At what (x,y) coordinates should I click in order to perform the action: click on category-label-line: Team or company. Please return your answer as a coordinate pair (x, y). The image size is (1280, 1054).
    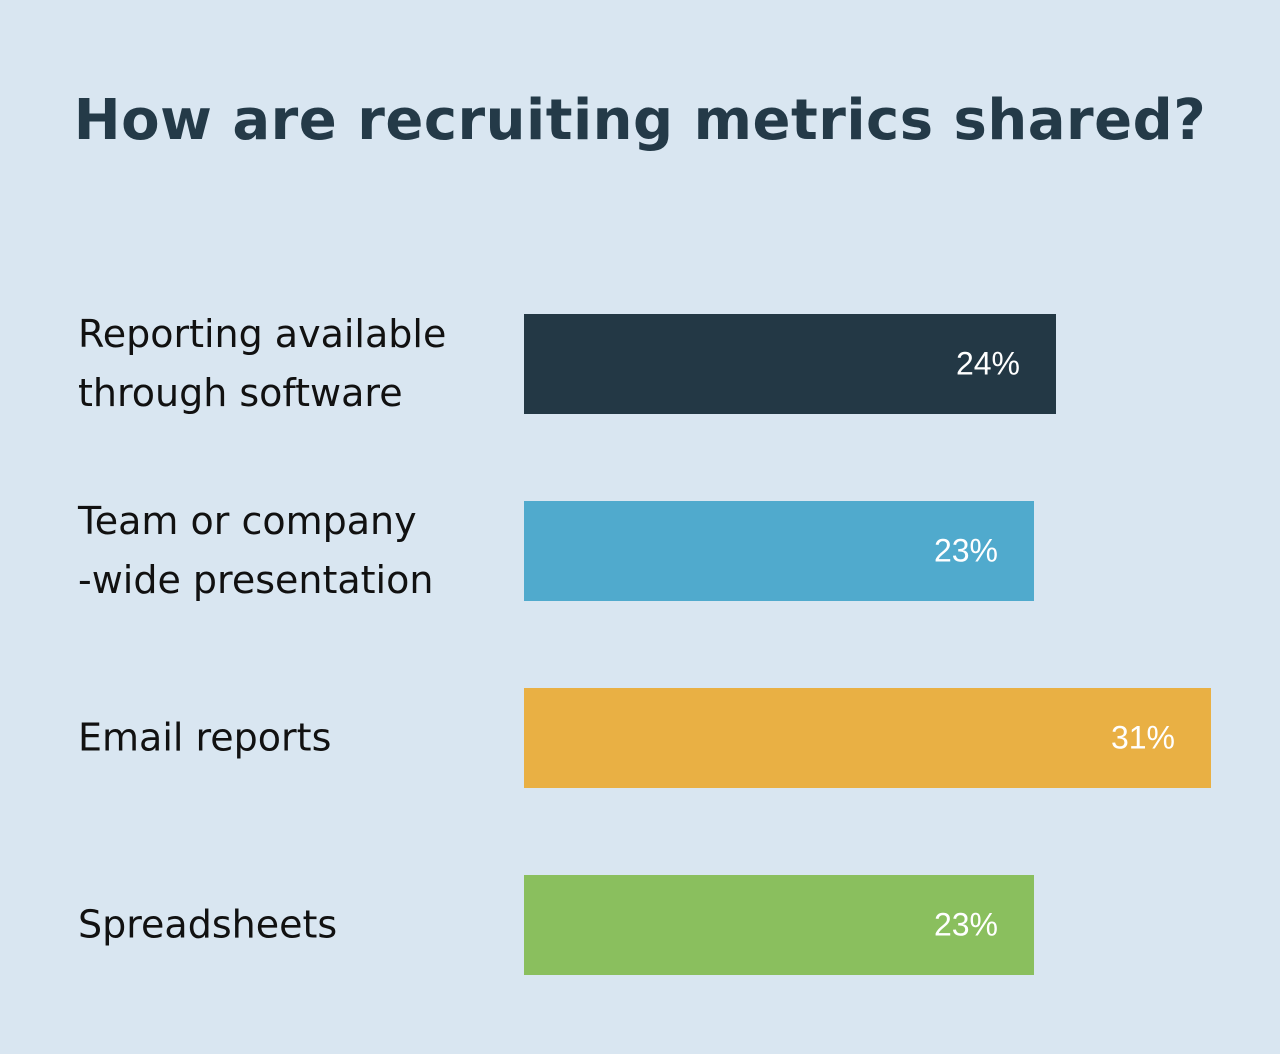
    Looking at the image, I should click on (247, 521).